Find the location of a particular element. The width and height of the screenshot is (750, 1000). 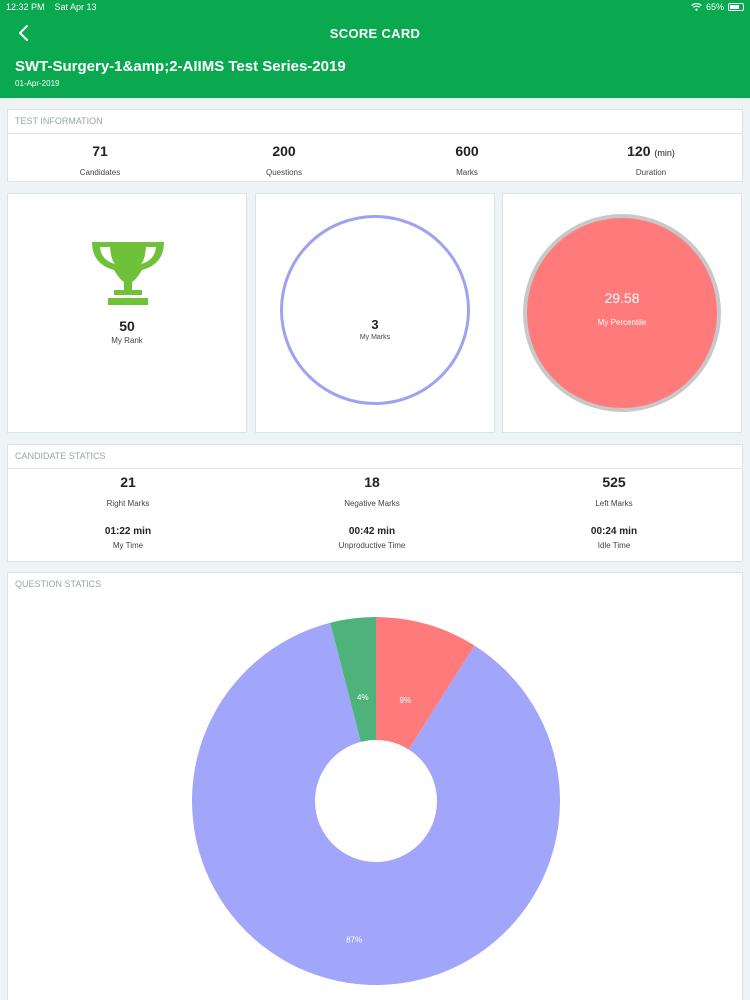

stat-value: 01:22 min is located at coordinates (128, 531).